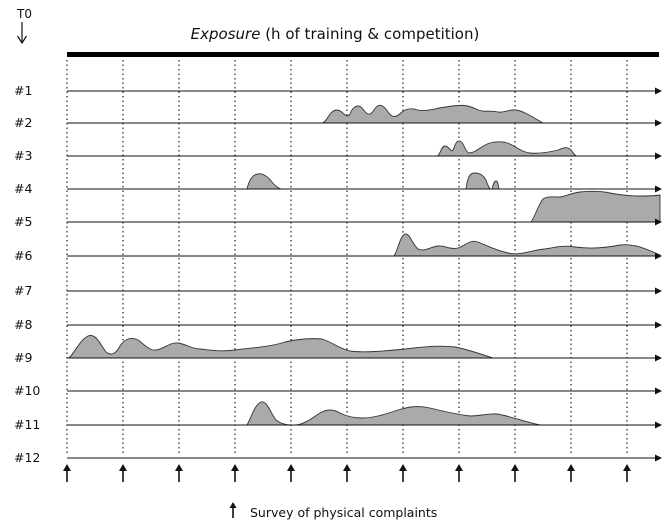  Describe the element at coordinates (338, 155) in the screenshot. I see `participant-row: #3` at that location.